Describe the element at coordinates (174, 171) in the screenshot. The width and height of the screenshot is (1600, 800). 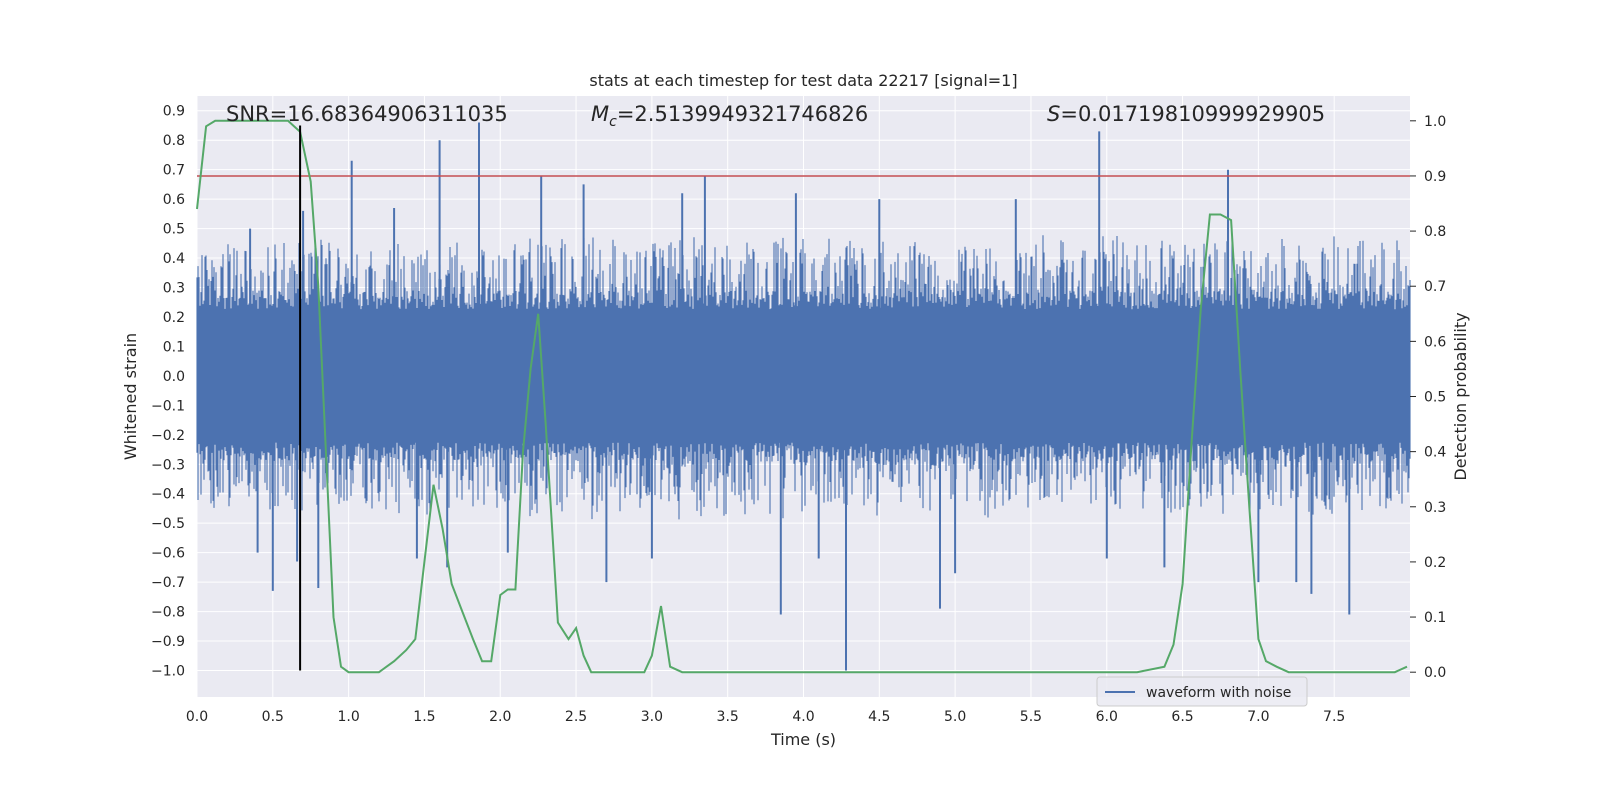
I see `y-tick-label: 0.7` at that location.